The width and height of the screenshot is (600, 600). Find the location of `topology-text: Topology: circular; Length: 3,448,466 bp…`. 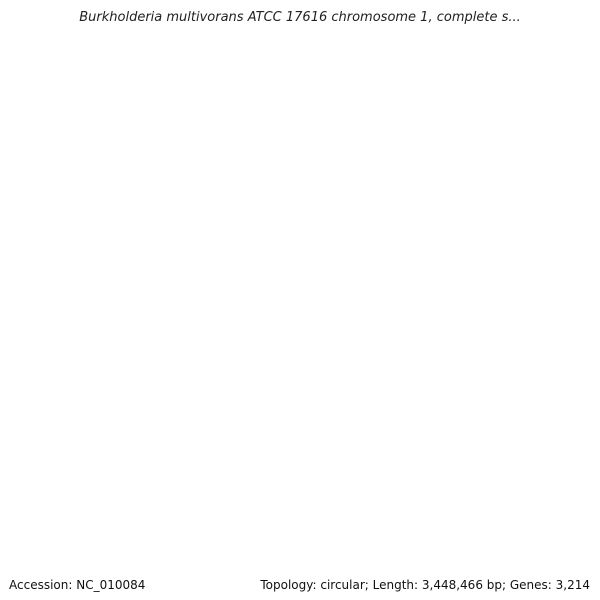

topology-text: Topology: circular; Length: 3,448,466 bp… is located at coordinates (425, 585).